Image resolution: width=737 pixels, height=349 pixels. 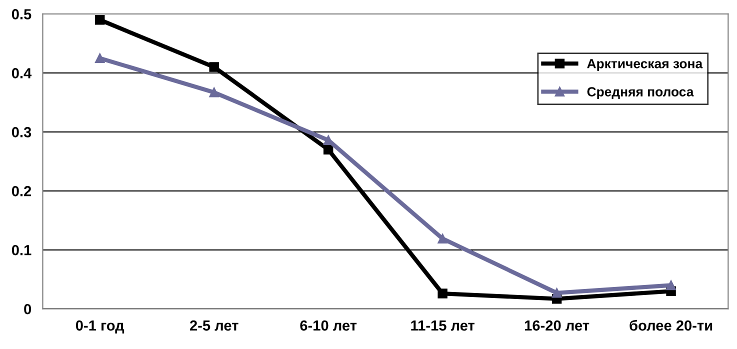 What do you see at coordinates (328, 325) in the screenshot?
I see `x-tick-label: 6-10 лет` at bounding box center [328, 325].